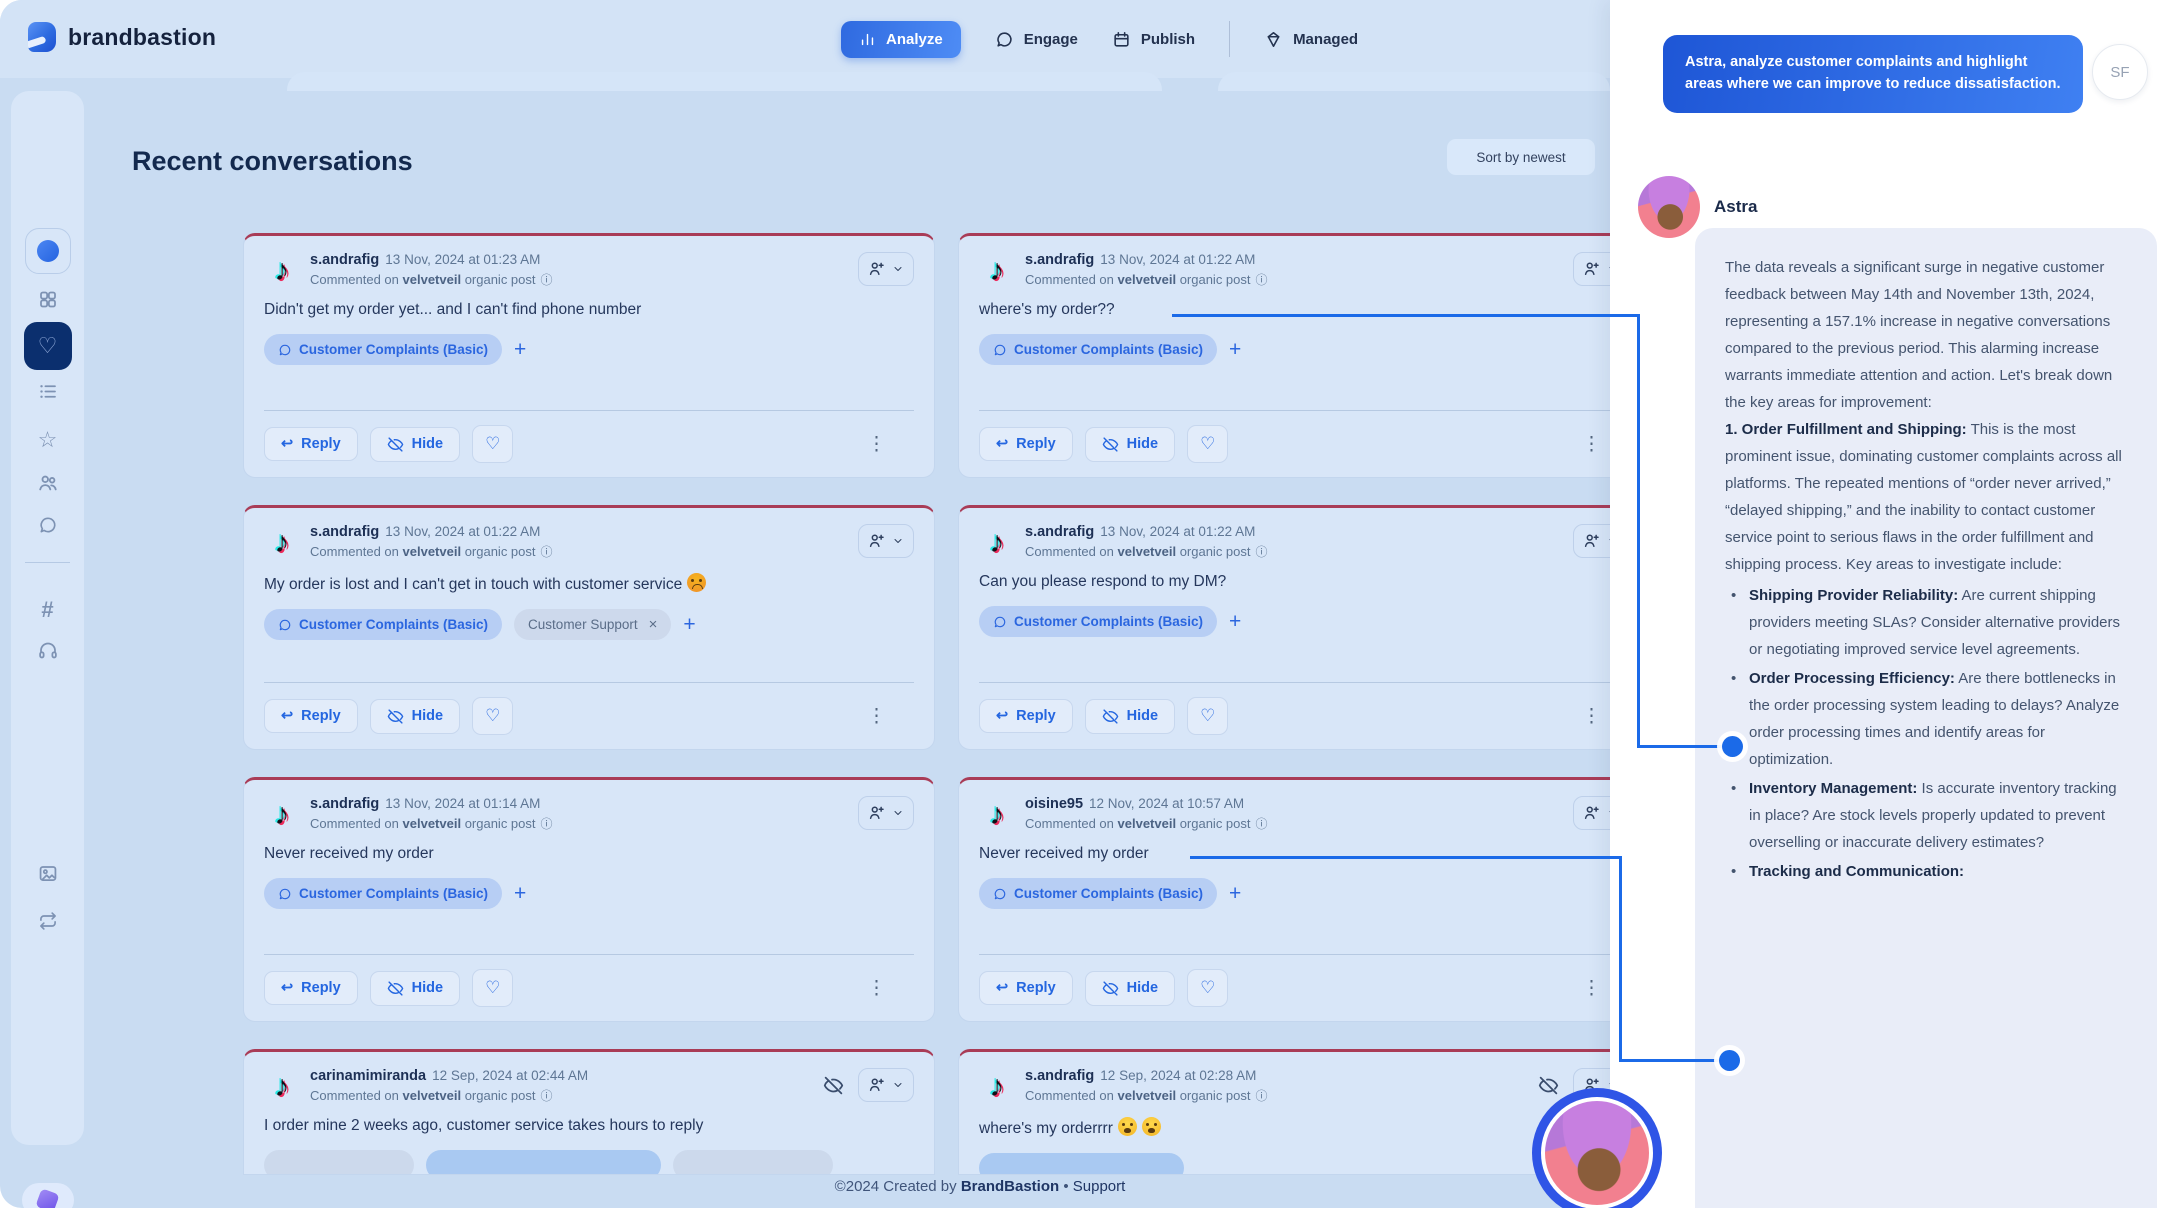  What do you see at coordinates (2120, 72) in the screenshot?
I see `user-avatar: SF` at bounding box center [2120, 72].